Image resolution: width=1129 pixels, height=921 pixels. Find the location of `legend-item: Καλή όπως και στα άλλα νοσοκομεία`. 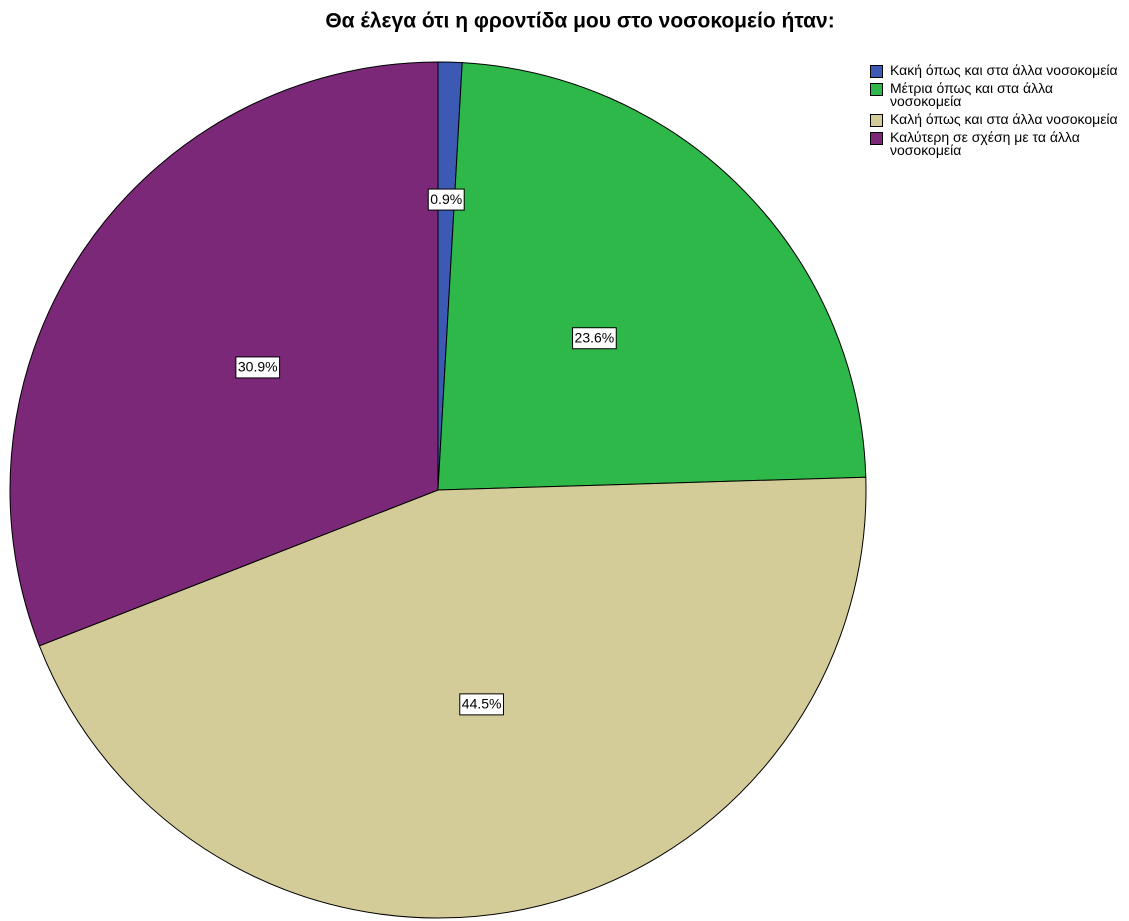

legend-item: Καλή όπως και στα άλλα νοσοκομεία is located at coordinates (997, 119).